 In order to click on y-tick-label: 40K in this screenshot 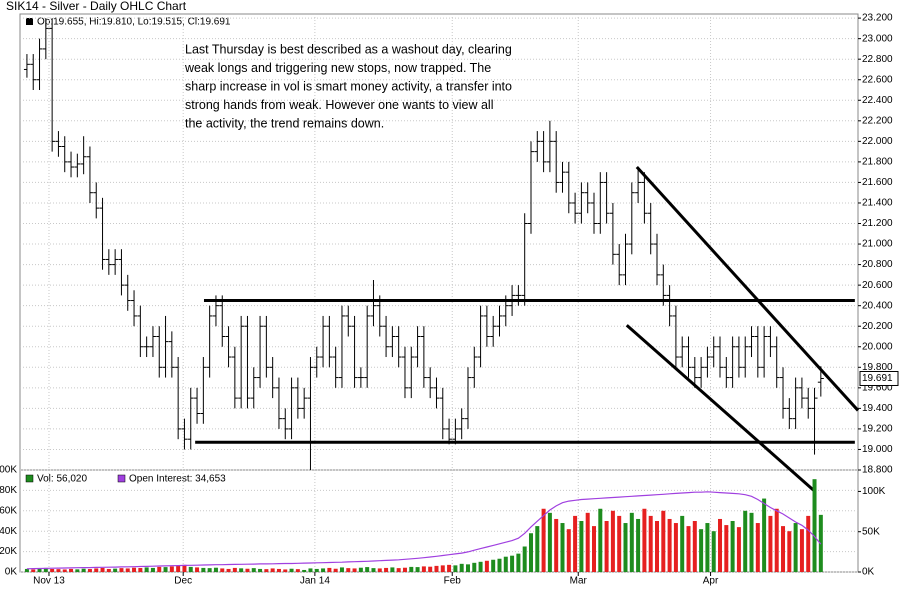, I will do `click(8, 531)`.